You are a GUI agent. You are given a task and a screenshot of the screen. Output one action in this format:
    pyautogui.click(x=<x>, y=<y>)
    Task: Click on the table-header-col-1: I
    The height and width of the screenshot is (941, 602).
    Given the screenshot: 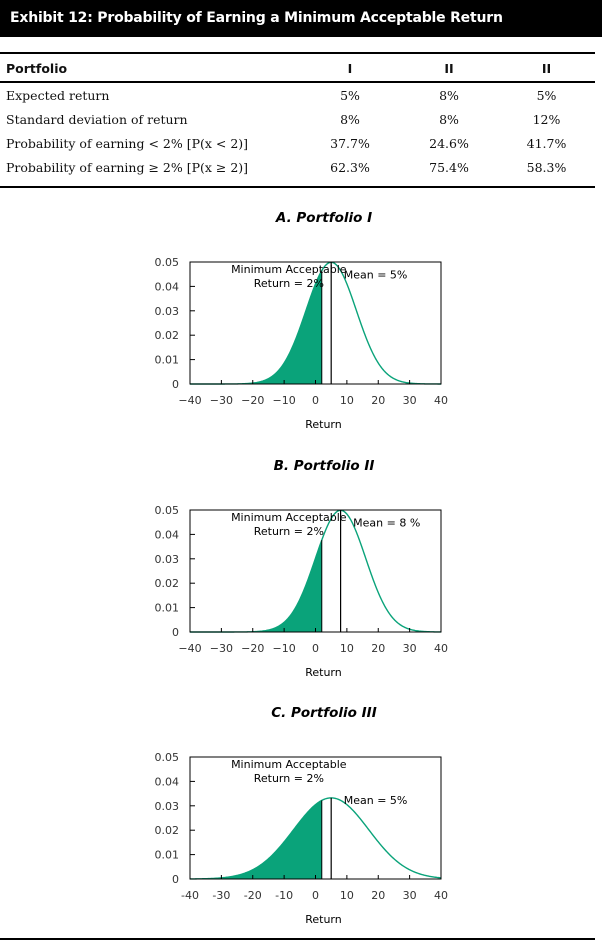 What is the action you would take?
    pyautogui.click(x=350, y=69)
    